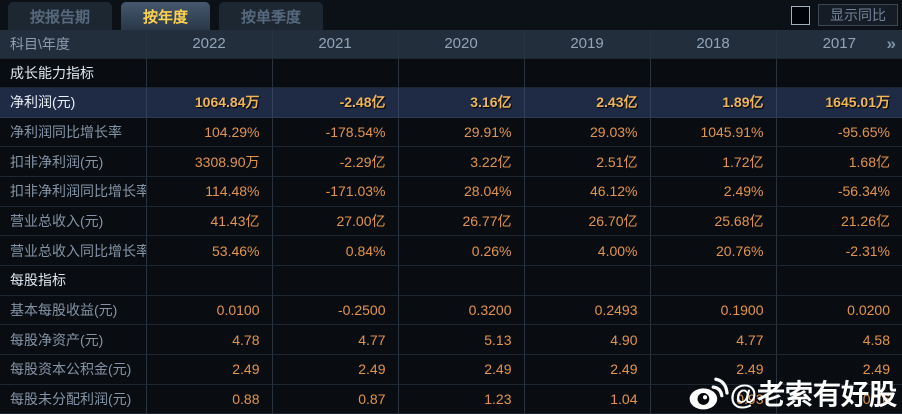  I want to click on show-yoy-checkbox, so click(800, 15).